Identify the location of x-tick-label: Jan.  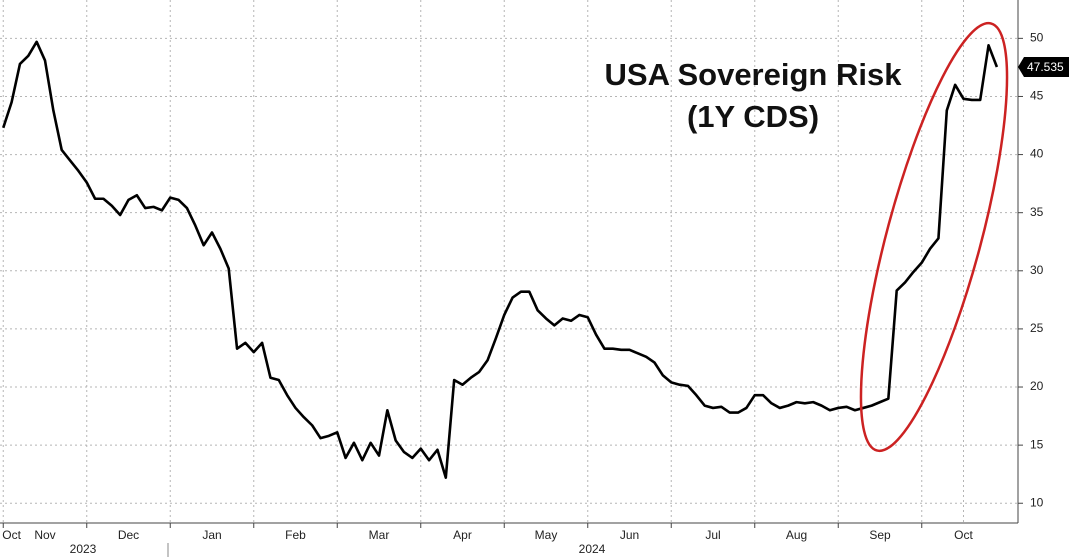
(211, 535).